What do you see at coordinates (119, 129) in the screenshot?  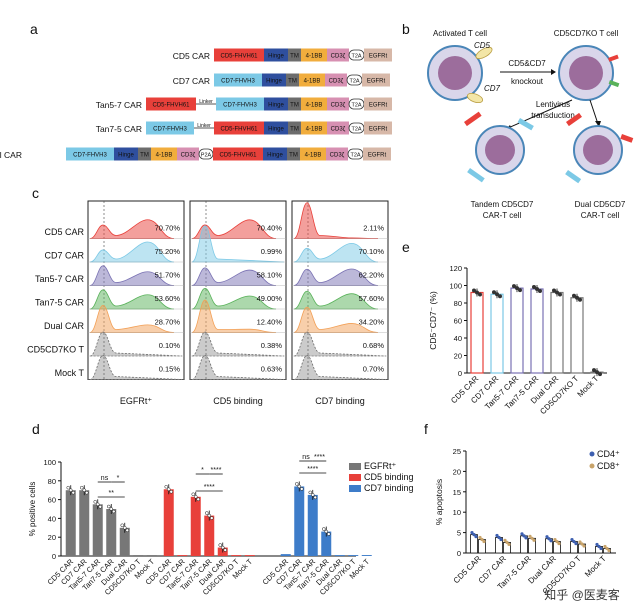 I see `construct-name-3: Tan7-5 CAR` at bounding box center [119, 129].